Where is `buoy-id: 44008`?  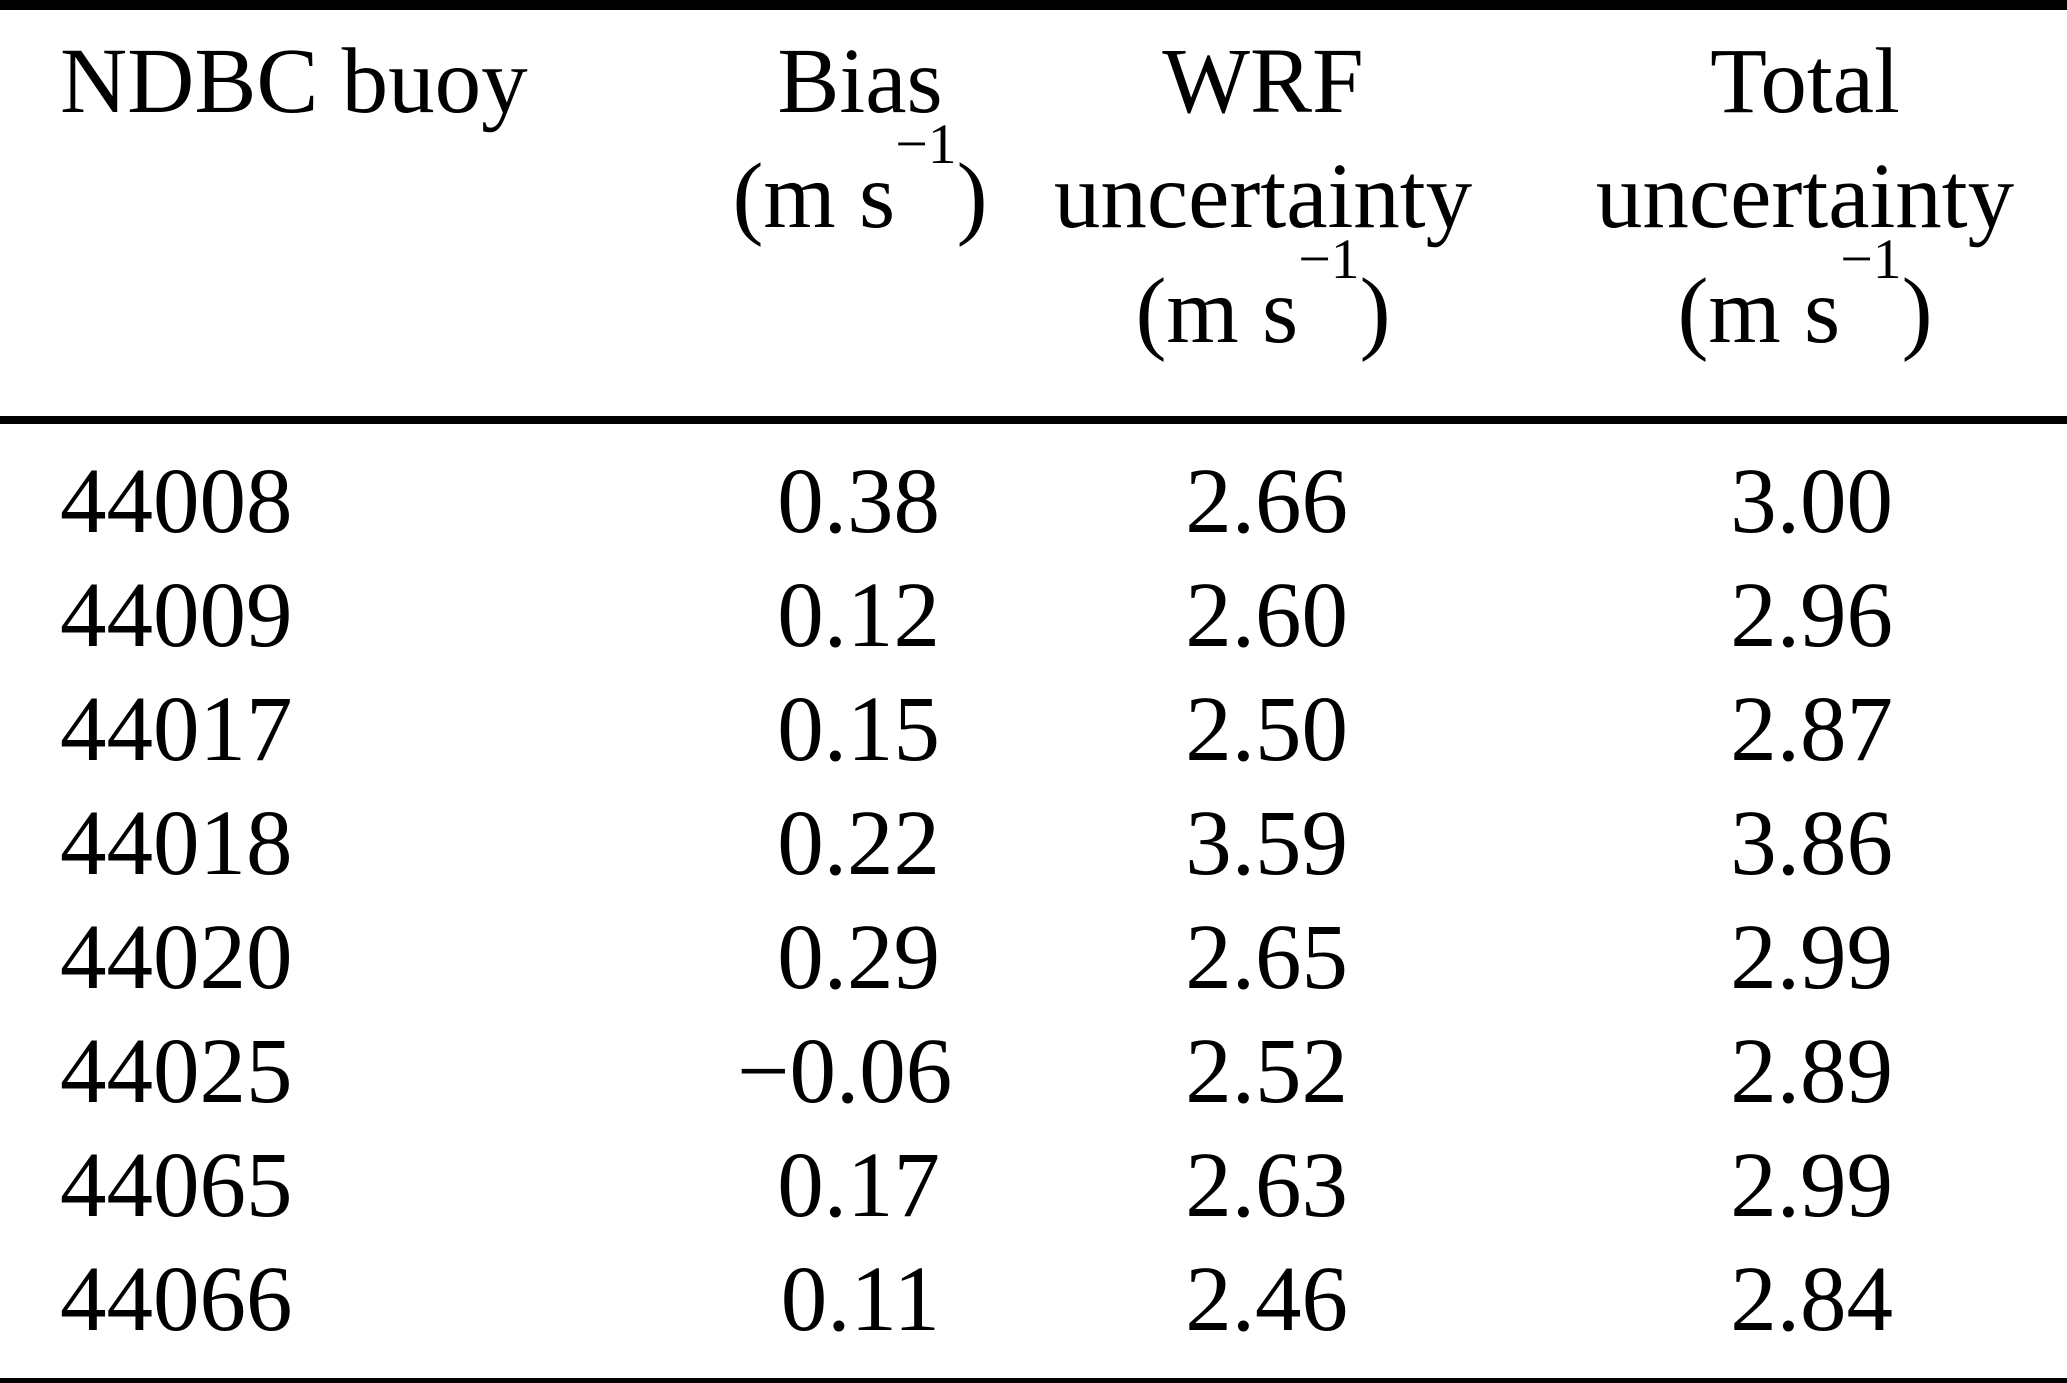 buoy-id: 44008 is located at coordinates (176, 501).